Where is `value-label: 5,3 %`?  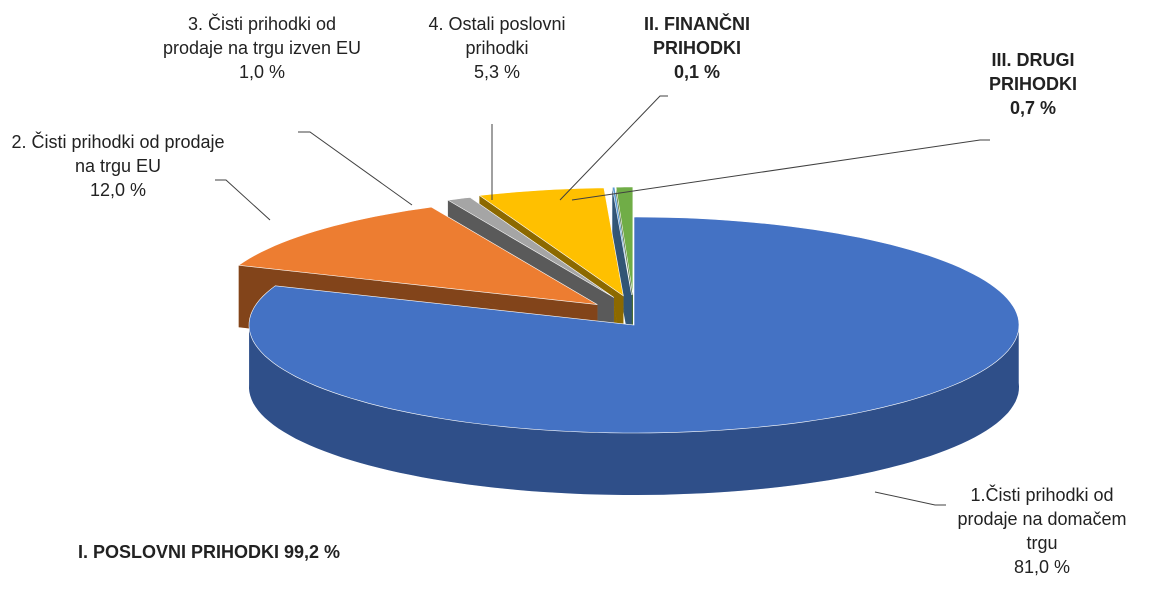
value-label: 5,3 % is located at coordinates (497, 72).